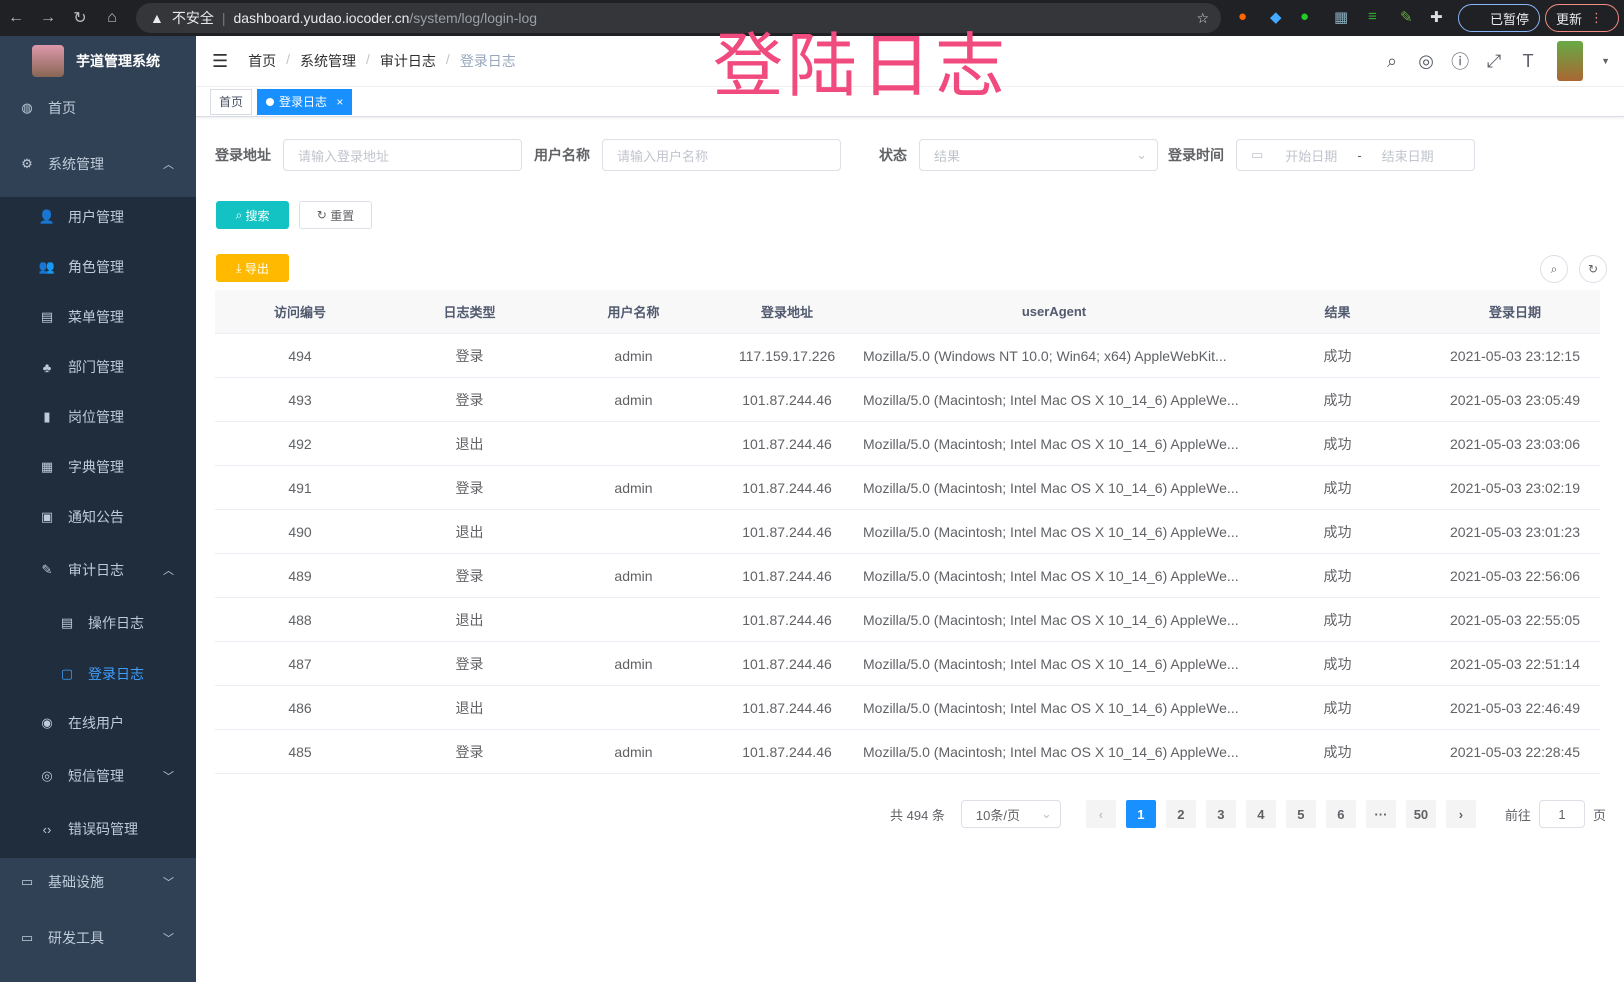  Describe the element at coordinates (1515, 487) in the screenshot. I see `table-cell: 2021-05-03 23:02:19` at that location.